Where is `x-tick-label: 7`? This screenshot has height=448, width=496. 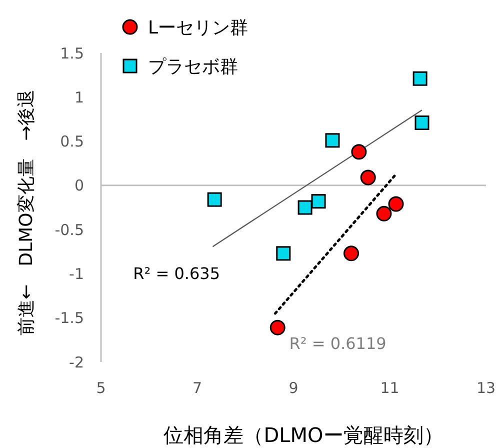 x-tick-label: 7 is located at coordinates (197, 388).